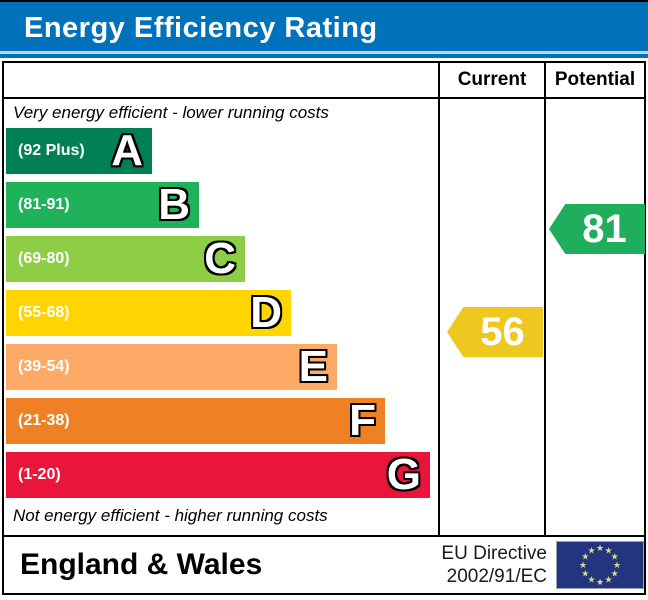 This screenshot has height=600, width=648. I want to click on current-rating-arrow: 56, so click(495, 332).